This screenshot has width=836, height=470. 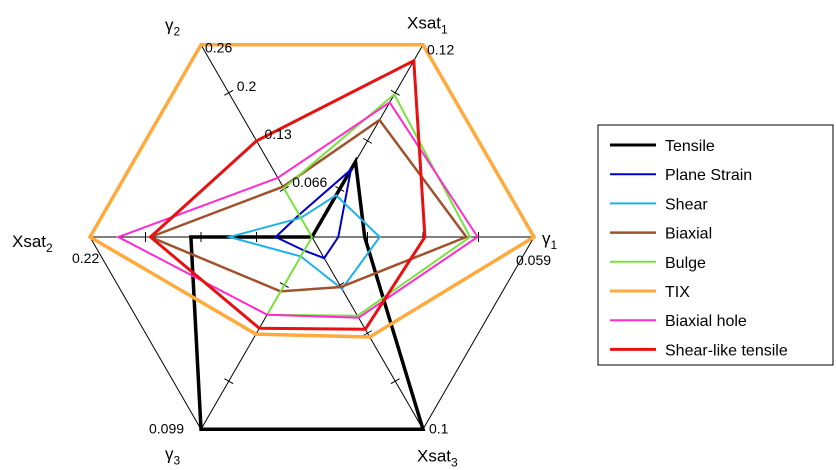 I want to click on axis-max-label: 0.059, so click(x=533, y=260).